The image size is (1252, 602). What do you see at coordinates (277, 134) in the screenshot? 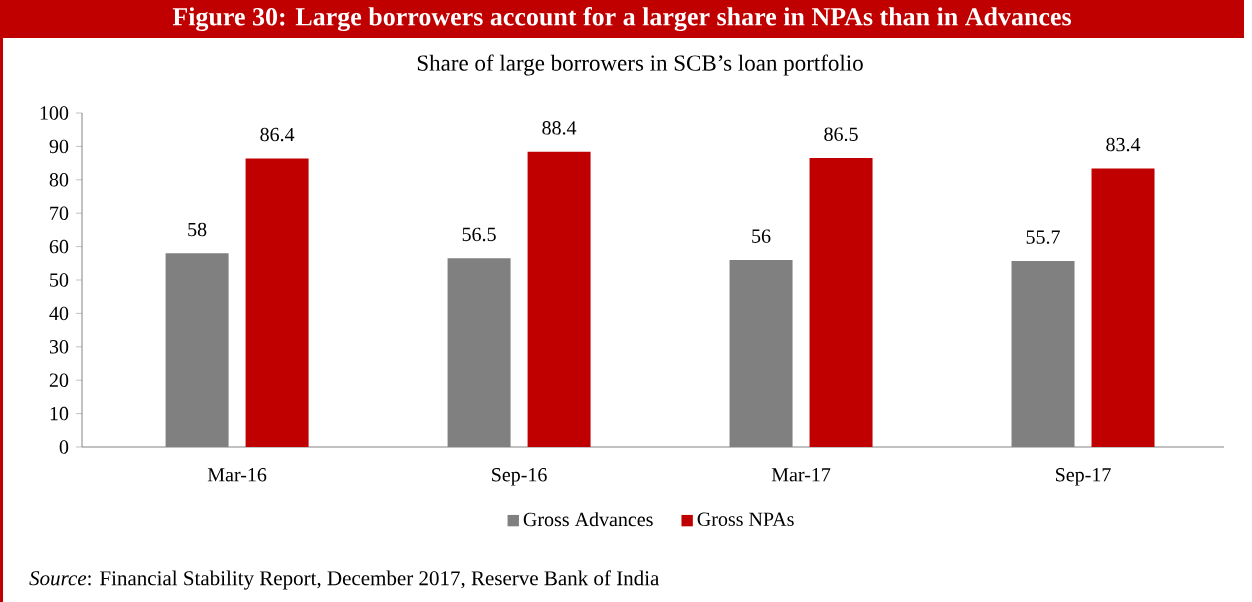
I see `data-label: 86.4` at bounding box center [277, 134].